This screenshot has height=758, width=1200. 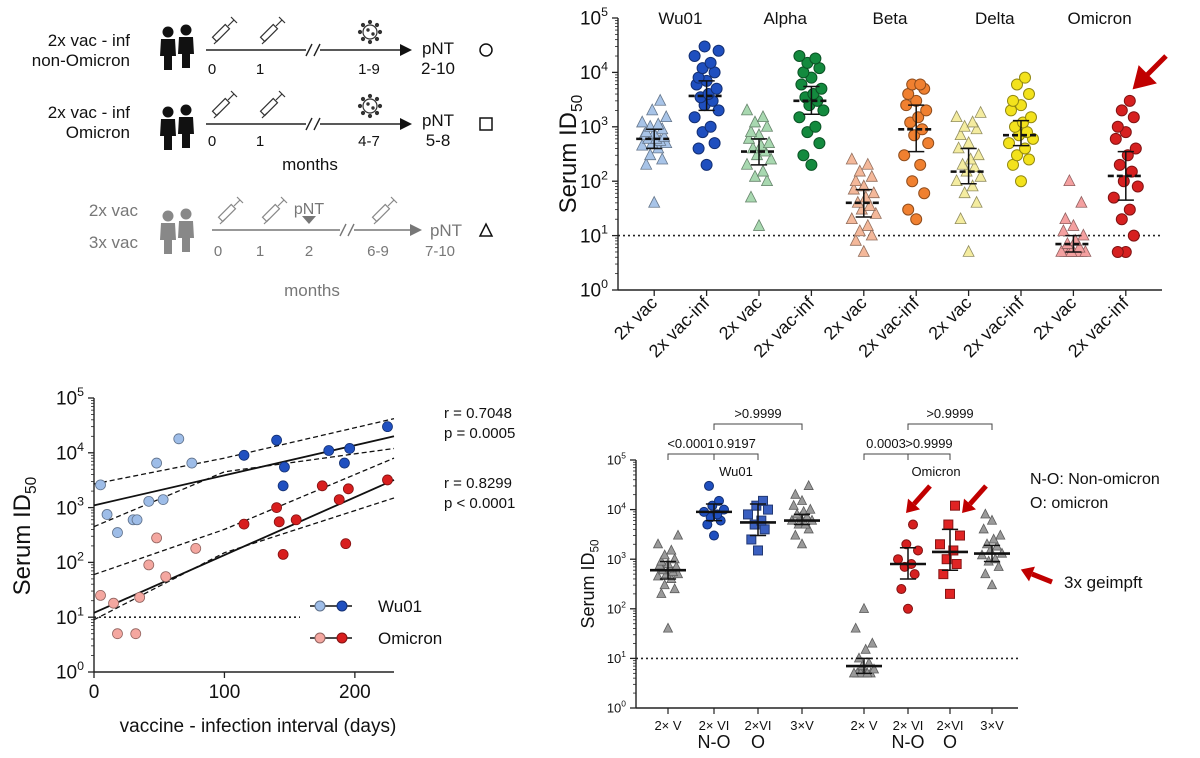 I want to click on arrow-head-icon, so click(x=406, y=124).